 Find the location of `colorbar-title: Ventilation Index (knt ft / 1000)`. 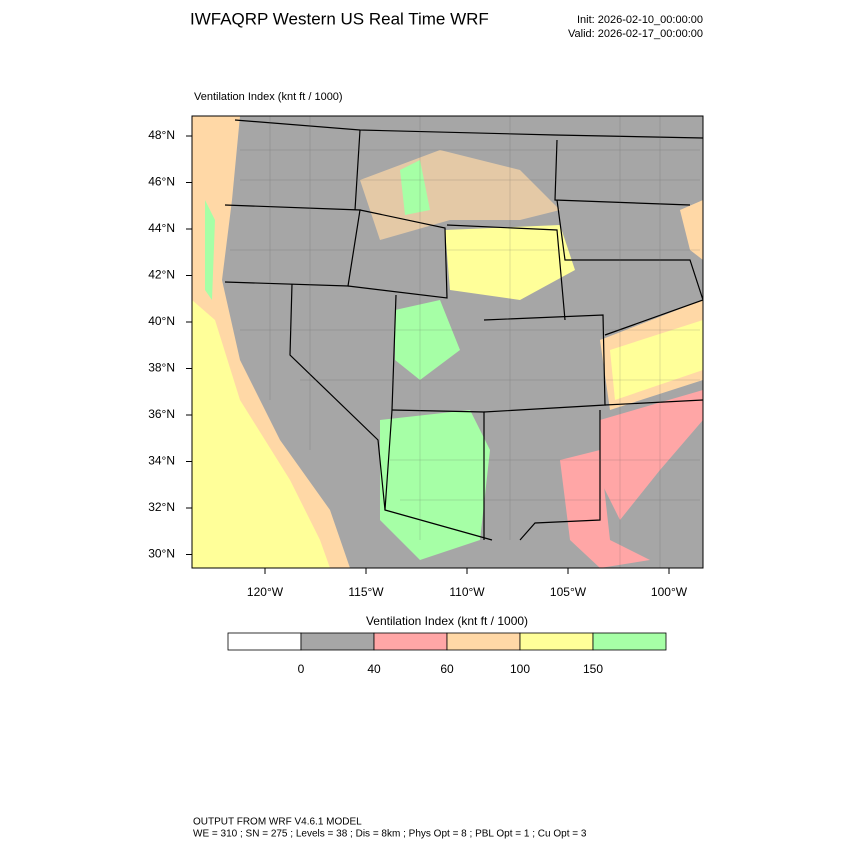

colorbar-title: Ventilation Index (knt ft / 1000) is located at coordinates (447, 621).